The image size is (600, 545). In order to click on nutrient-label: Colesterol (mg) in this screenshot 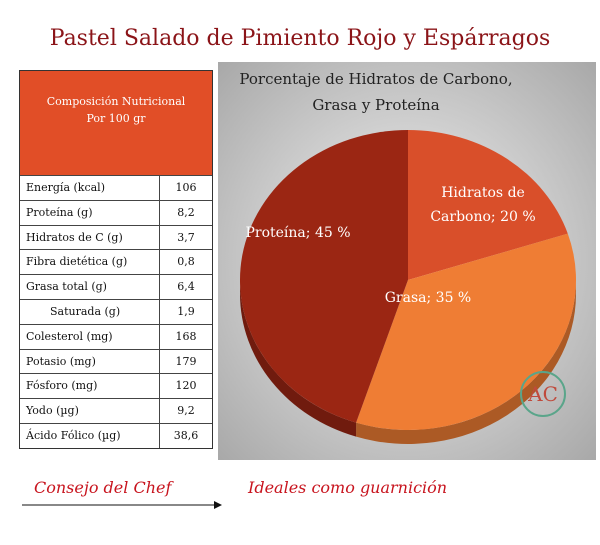, I will do `click(90, 336)`.